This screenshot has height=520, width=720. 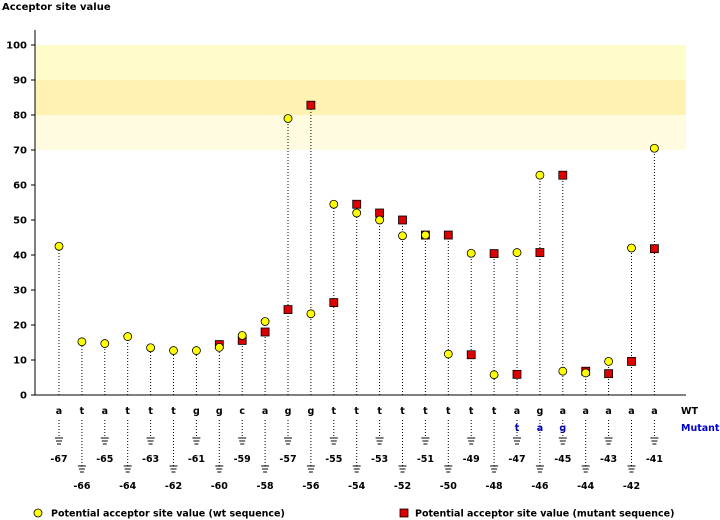 What do you see at coordinates (540, 486) in the screenshot?
I see `position-label: -46` at bounding box center [540, 486].